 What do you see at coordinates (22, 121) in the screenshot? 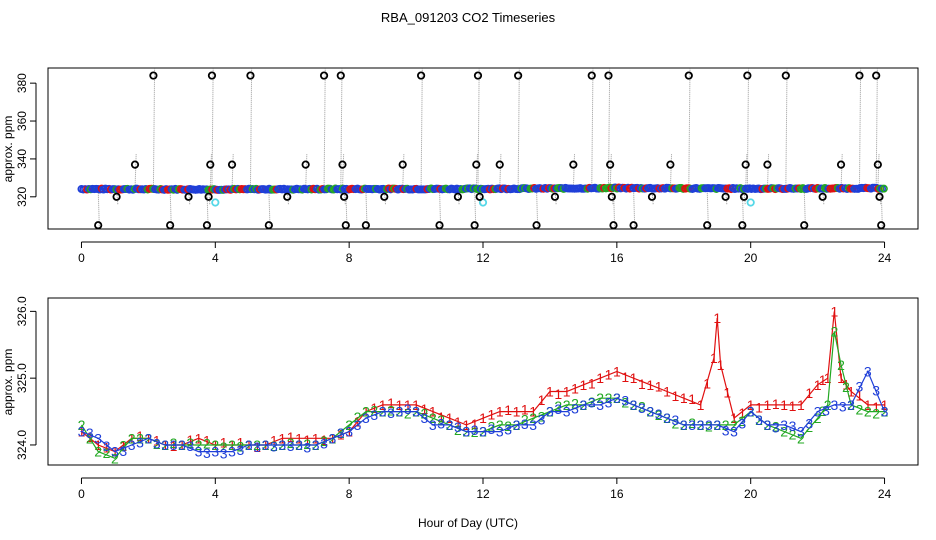
I see `y-tick-label: 360` at bounding box center [22, 121].